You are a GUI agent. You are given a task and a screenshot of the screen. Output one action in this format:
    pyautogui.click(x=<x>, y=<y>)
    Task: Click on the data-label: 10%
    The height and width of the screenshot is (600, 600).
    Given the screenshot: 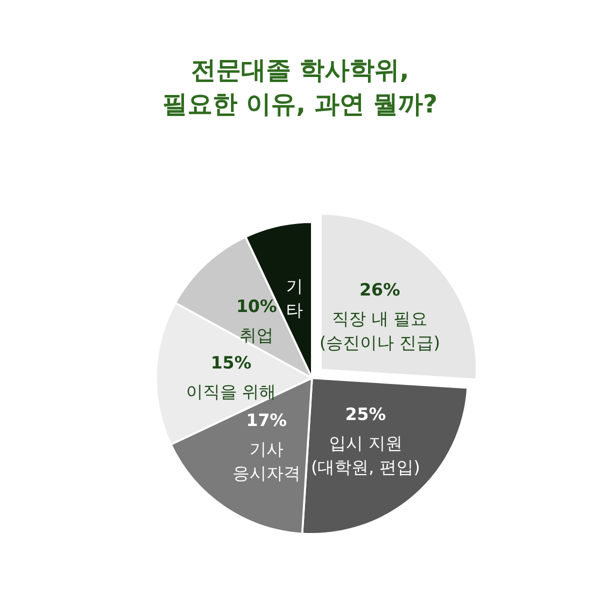 What is the action you would take?
    pyautogui.click(x=256, y=306)
    